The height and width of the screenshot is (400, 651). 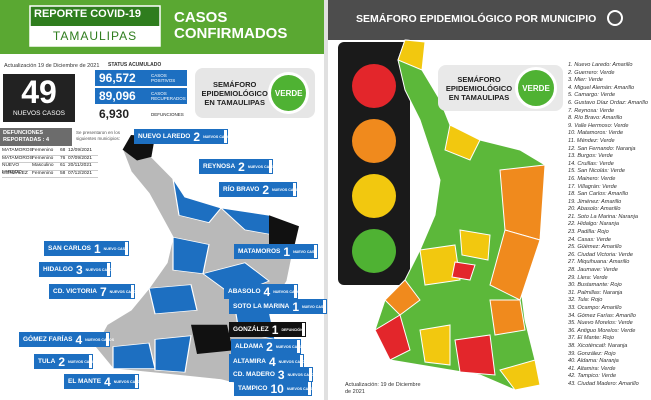 I want to click on semaforo-status: VERDE, so click(x=288, y=93).